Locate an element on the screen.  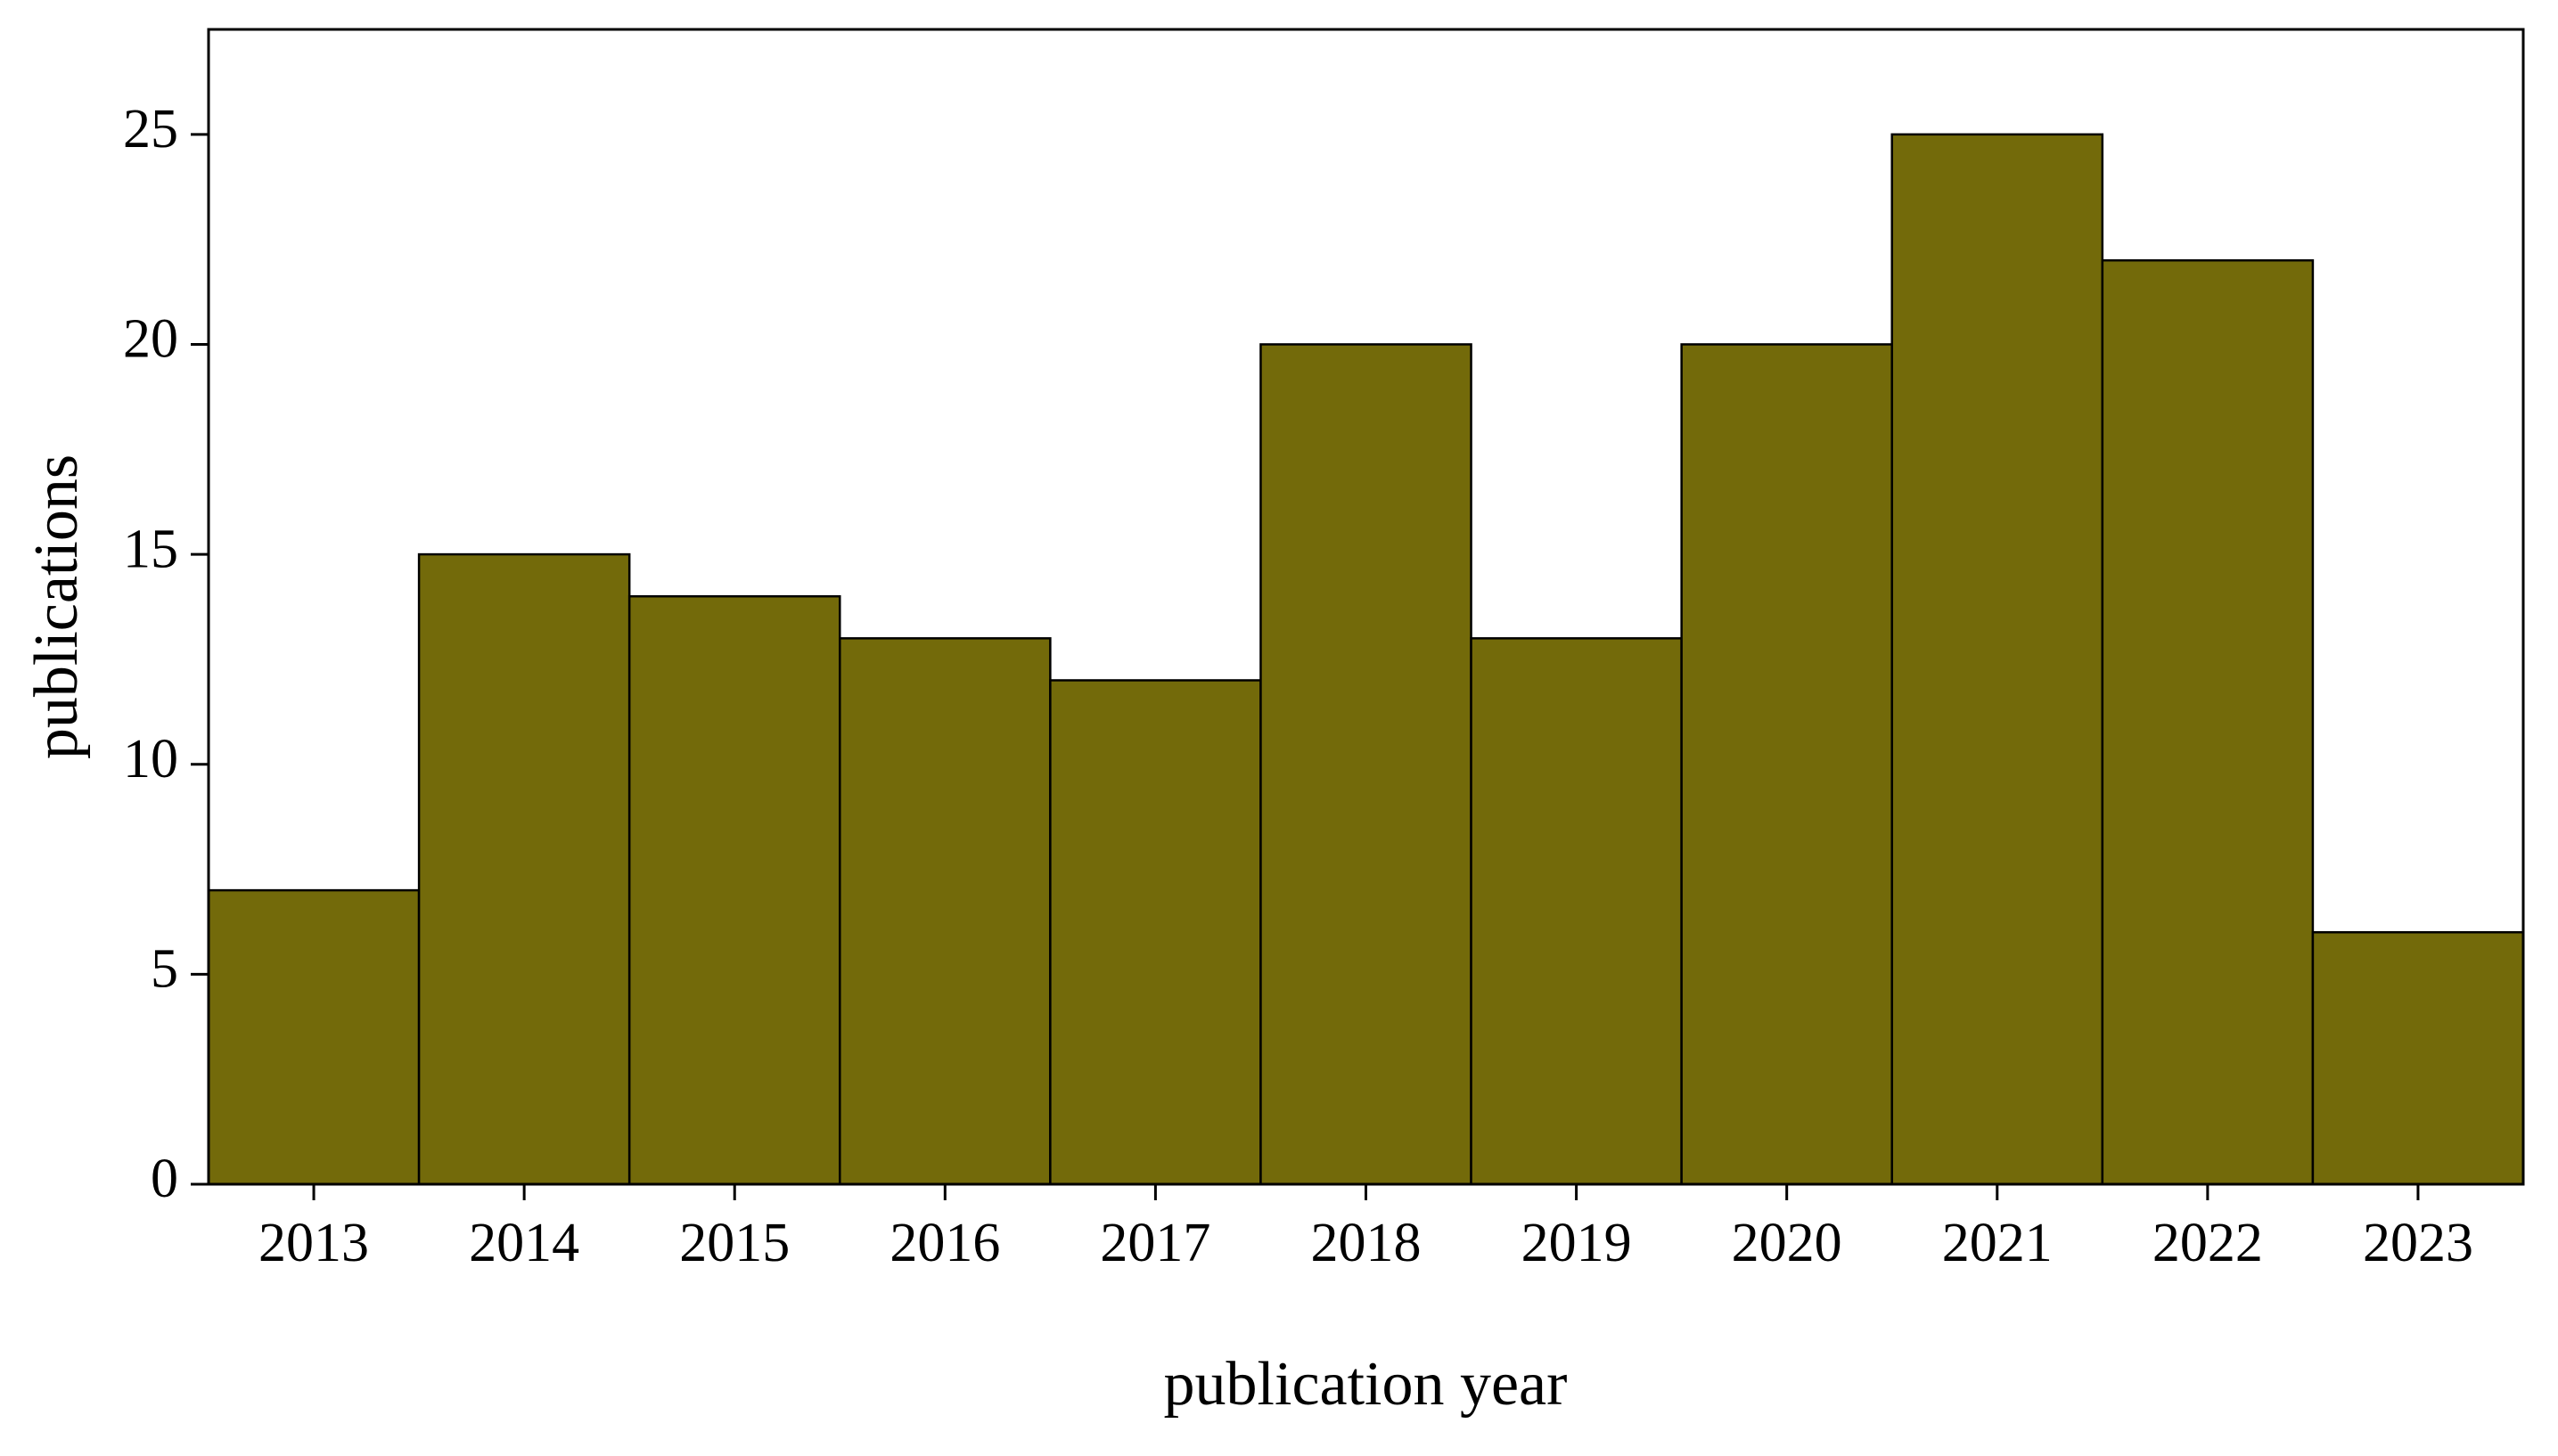
x-tick-label: 2013 is located at coordinates (313, 1243).